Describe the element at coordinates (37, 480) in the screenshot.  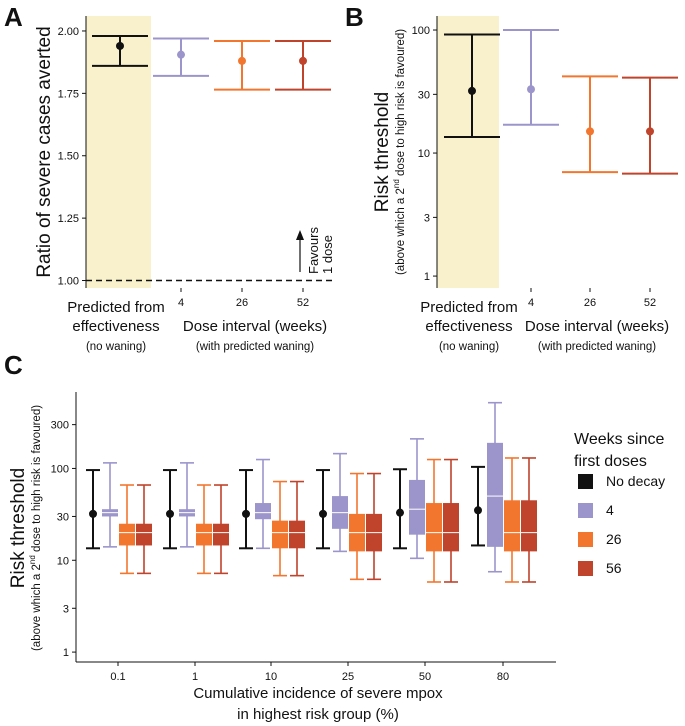
I see `panel-c-y-label-post: dose to high risk is favoured)` at that location.